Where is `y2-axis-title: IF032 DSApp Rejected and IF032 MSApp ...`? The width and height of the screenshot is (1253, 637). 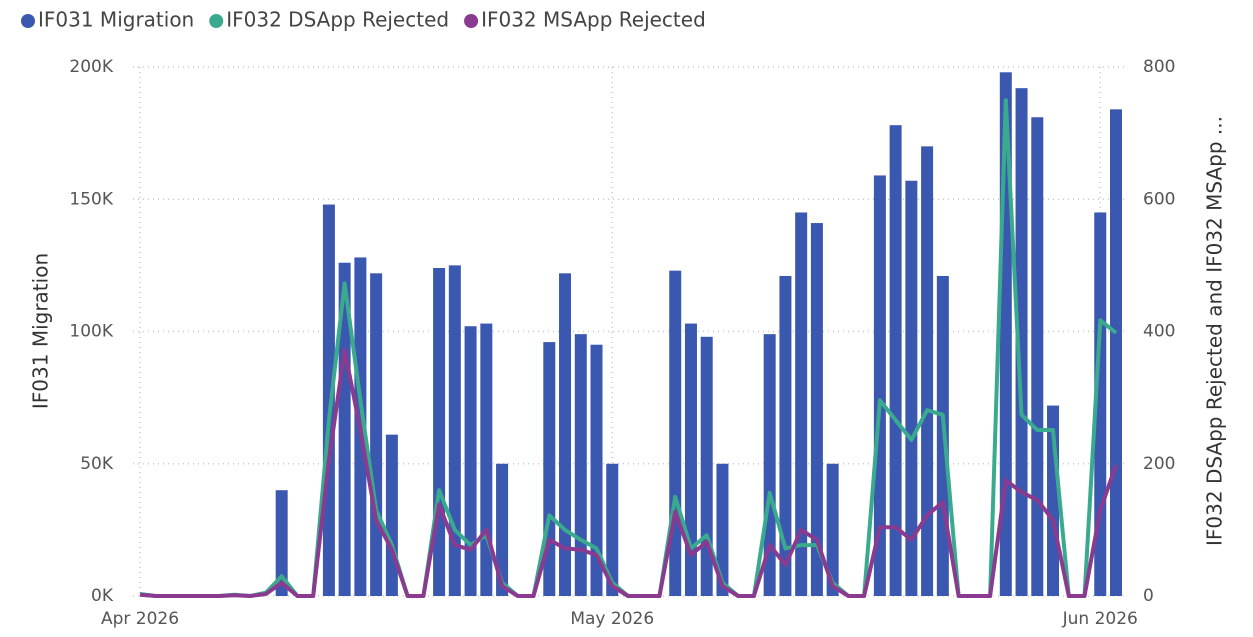 y2-axis-title: IF032 DSApp Rejected and IF032 MSApp ... is located at coordinates (1215, 331).